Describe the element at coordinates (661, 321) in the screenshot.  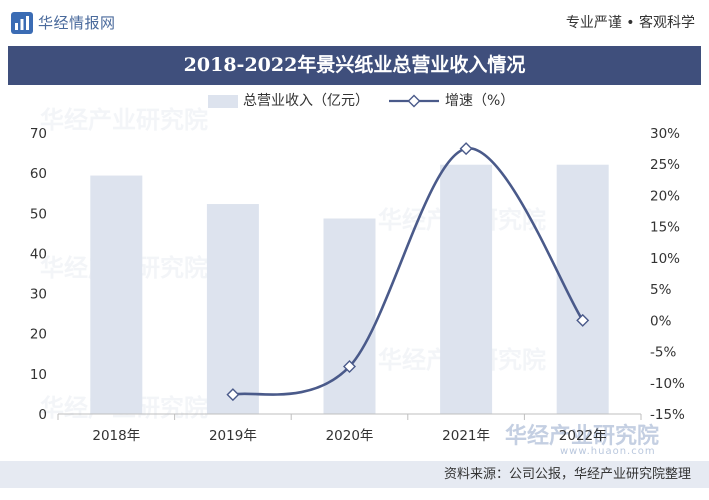
I see `y-right-tick-label: 0%` at that location.